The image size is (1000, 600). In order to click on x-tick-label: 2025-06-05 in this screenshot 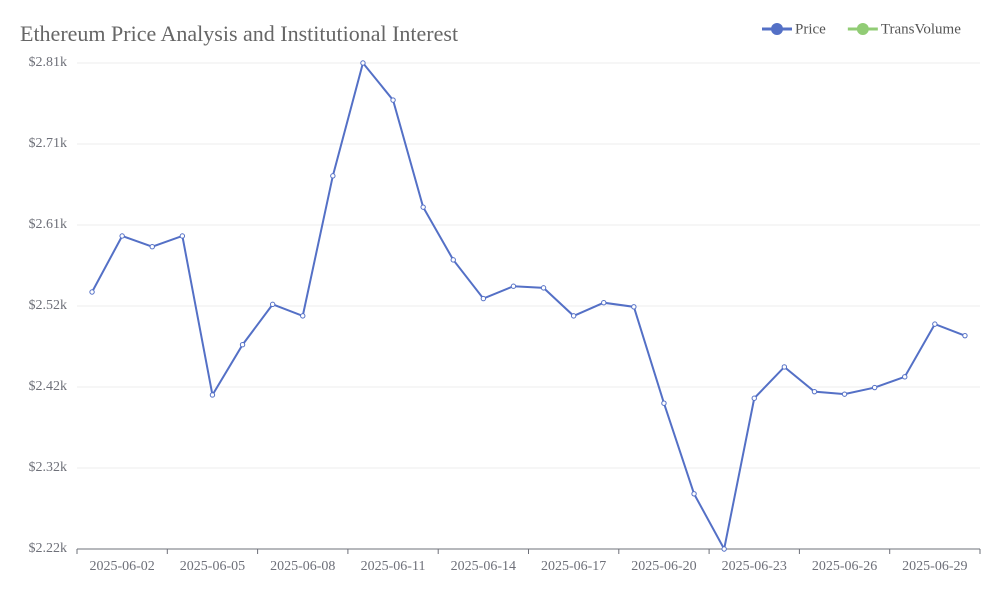, I will do `click(212, 566)`.